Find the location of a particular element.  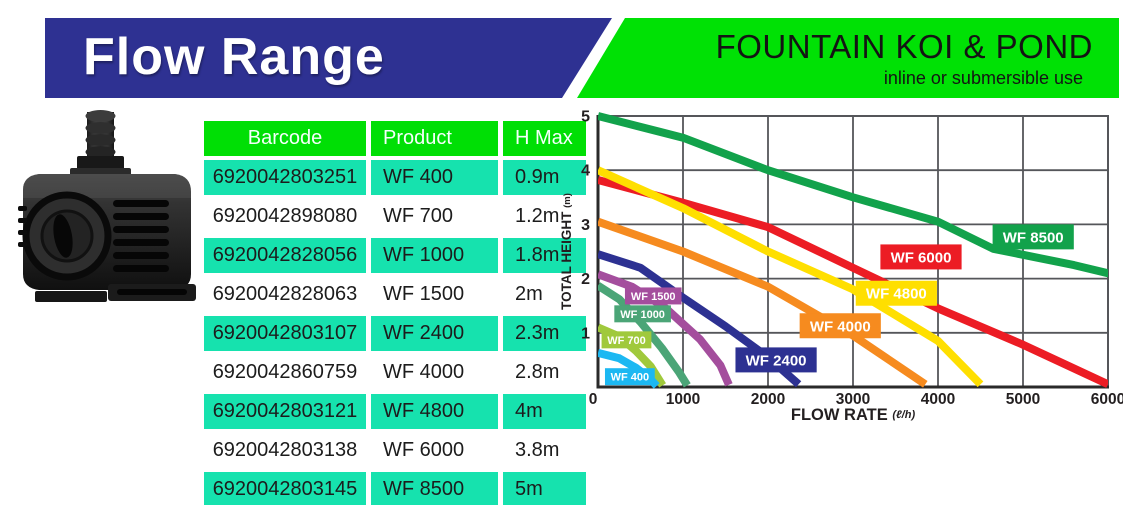

table-row-wf-400: 6920042803251 WF 400 0.9m is located at coordinates (395, 177).